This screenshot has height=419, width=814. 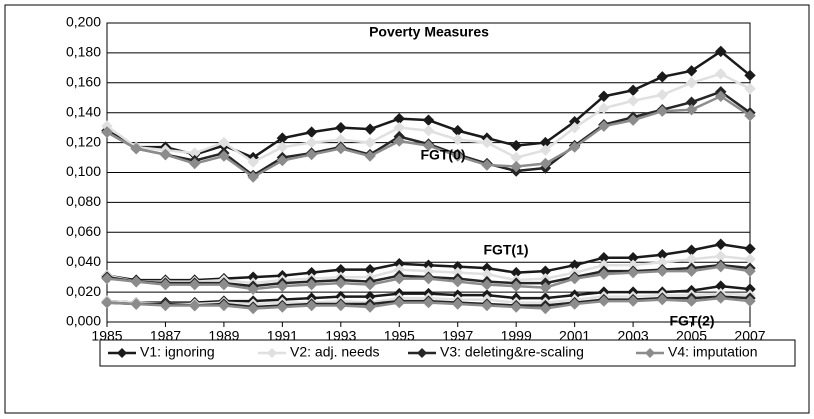 I want to click on y-tick-label: 0,180, so click(x=83, y=52).